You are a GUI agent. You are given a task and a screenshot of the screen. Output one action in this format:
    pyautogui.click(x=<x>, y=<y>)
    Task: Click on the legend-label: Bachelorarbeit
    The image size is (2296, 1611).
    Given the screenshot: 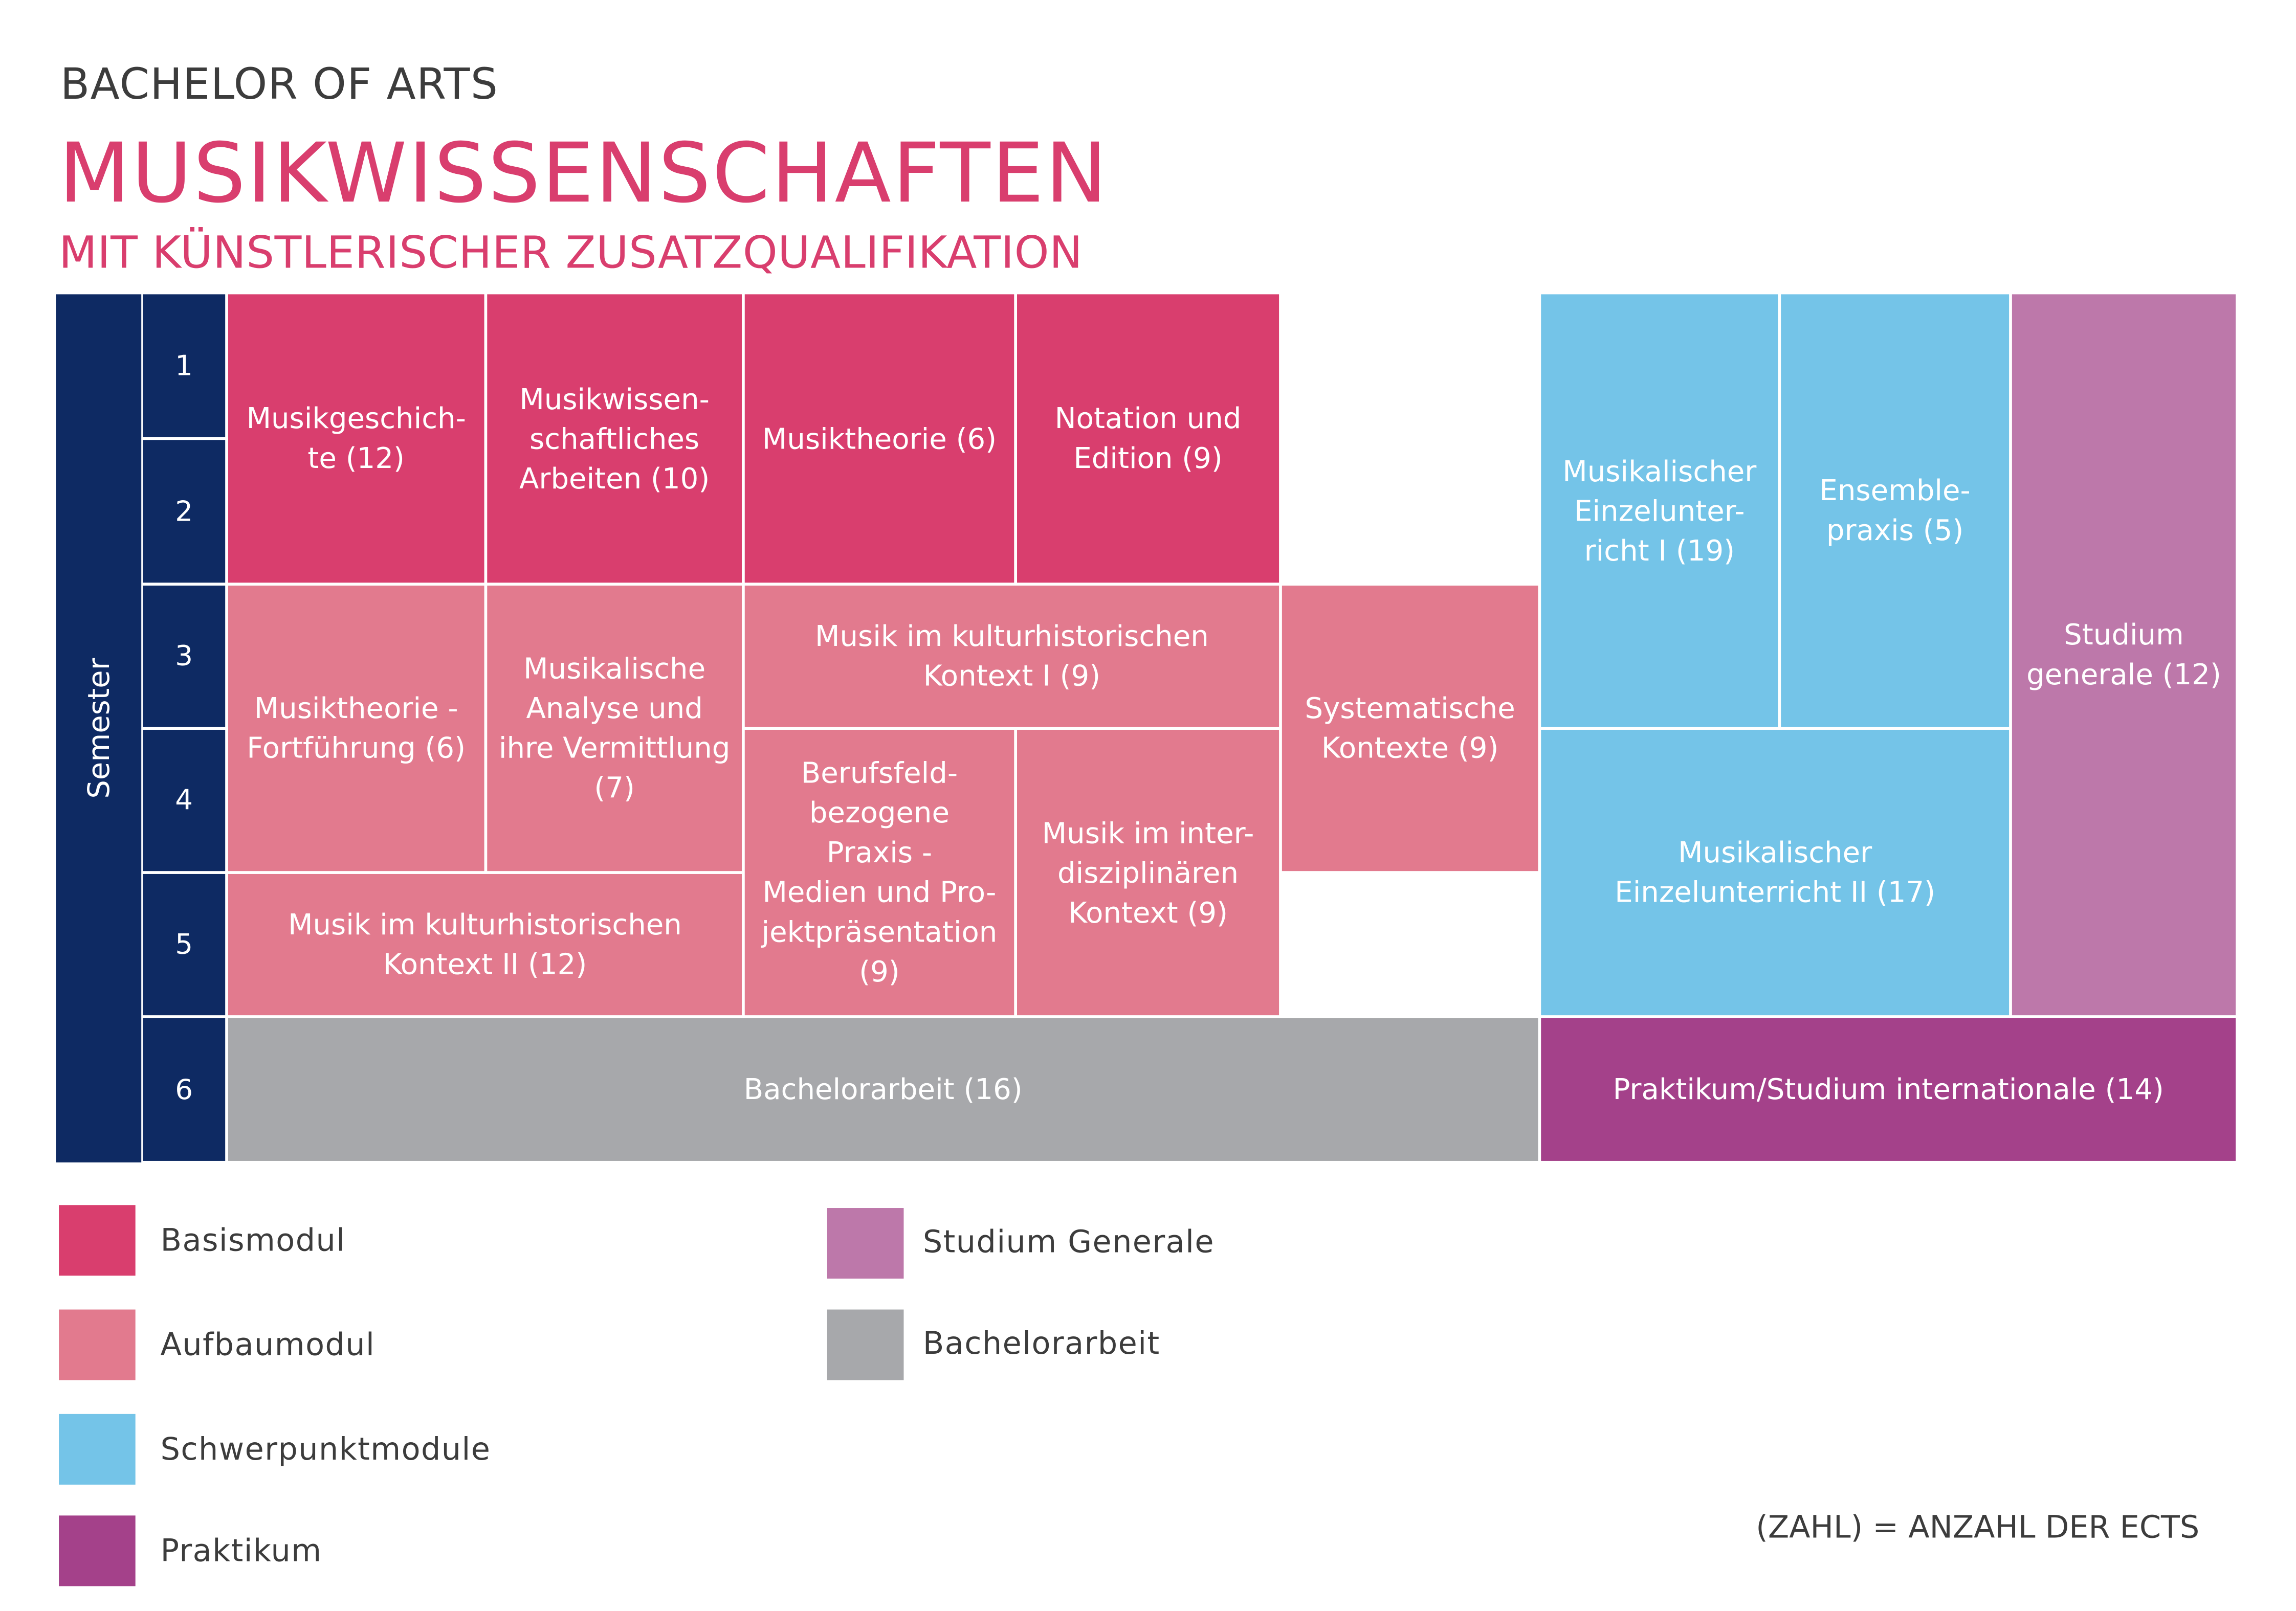 What is the action you would take?
    pyautogui.click(x=1041, y=1344)
    